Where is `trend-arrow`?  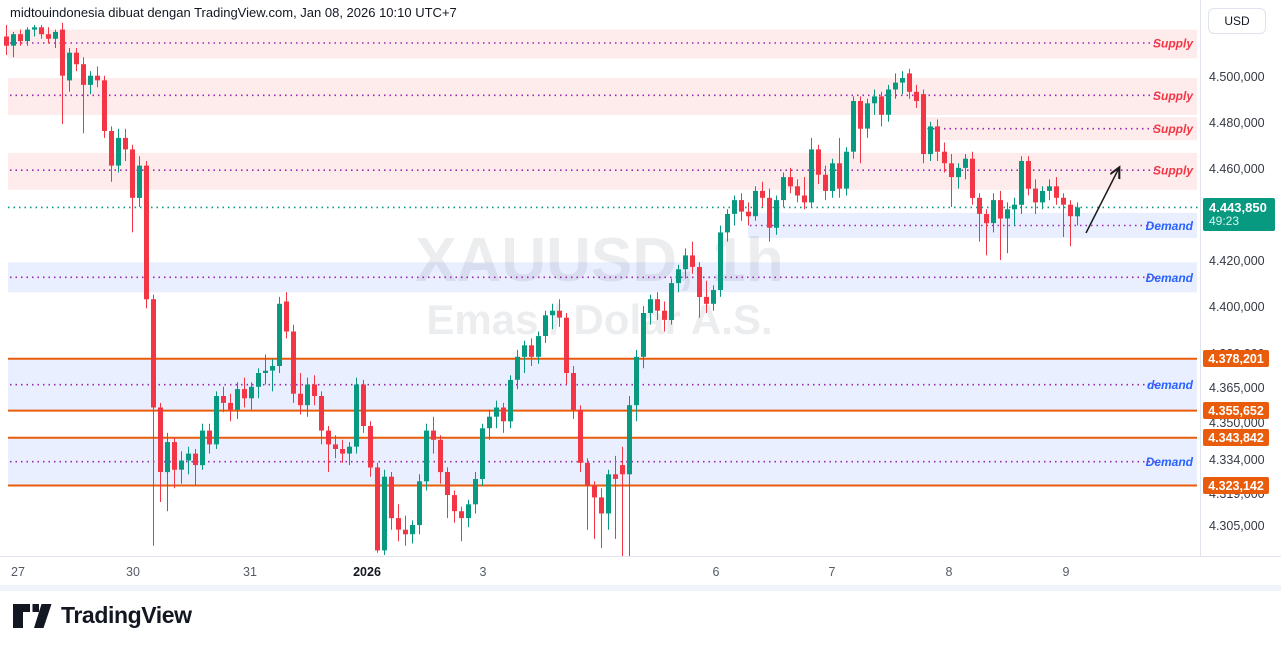
trend-arrow is located at coordinates (1102, 201).